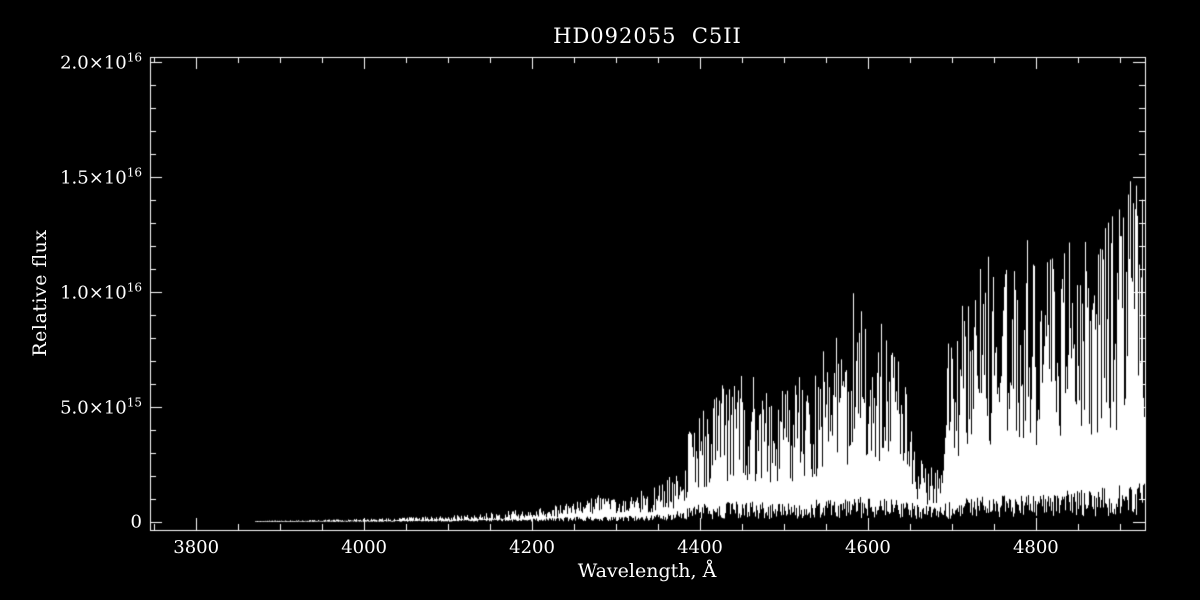 This screenshot has height=600, width=1200. I want to click on x-tick-label: 4400, so click(700, 547).